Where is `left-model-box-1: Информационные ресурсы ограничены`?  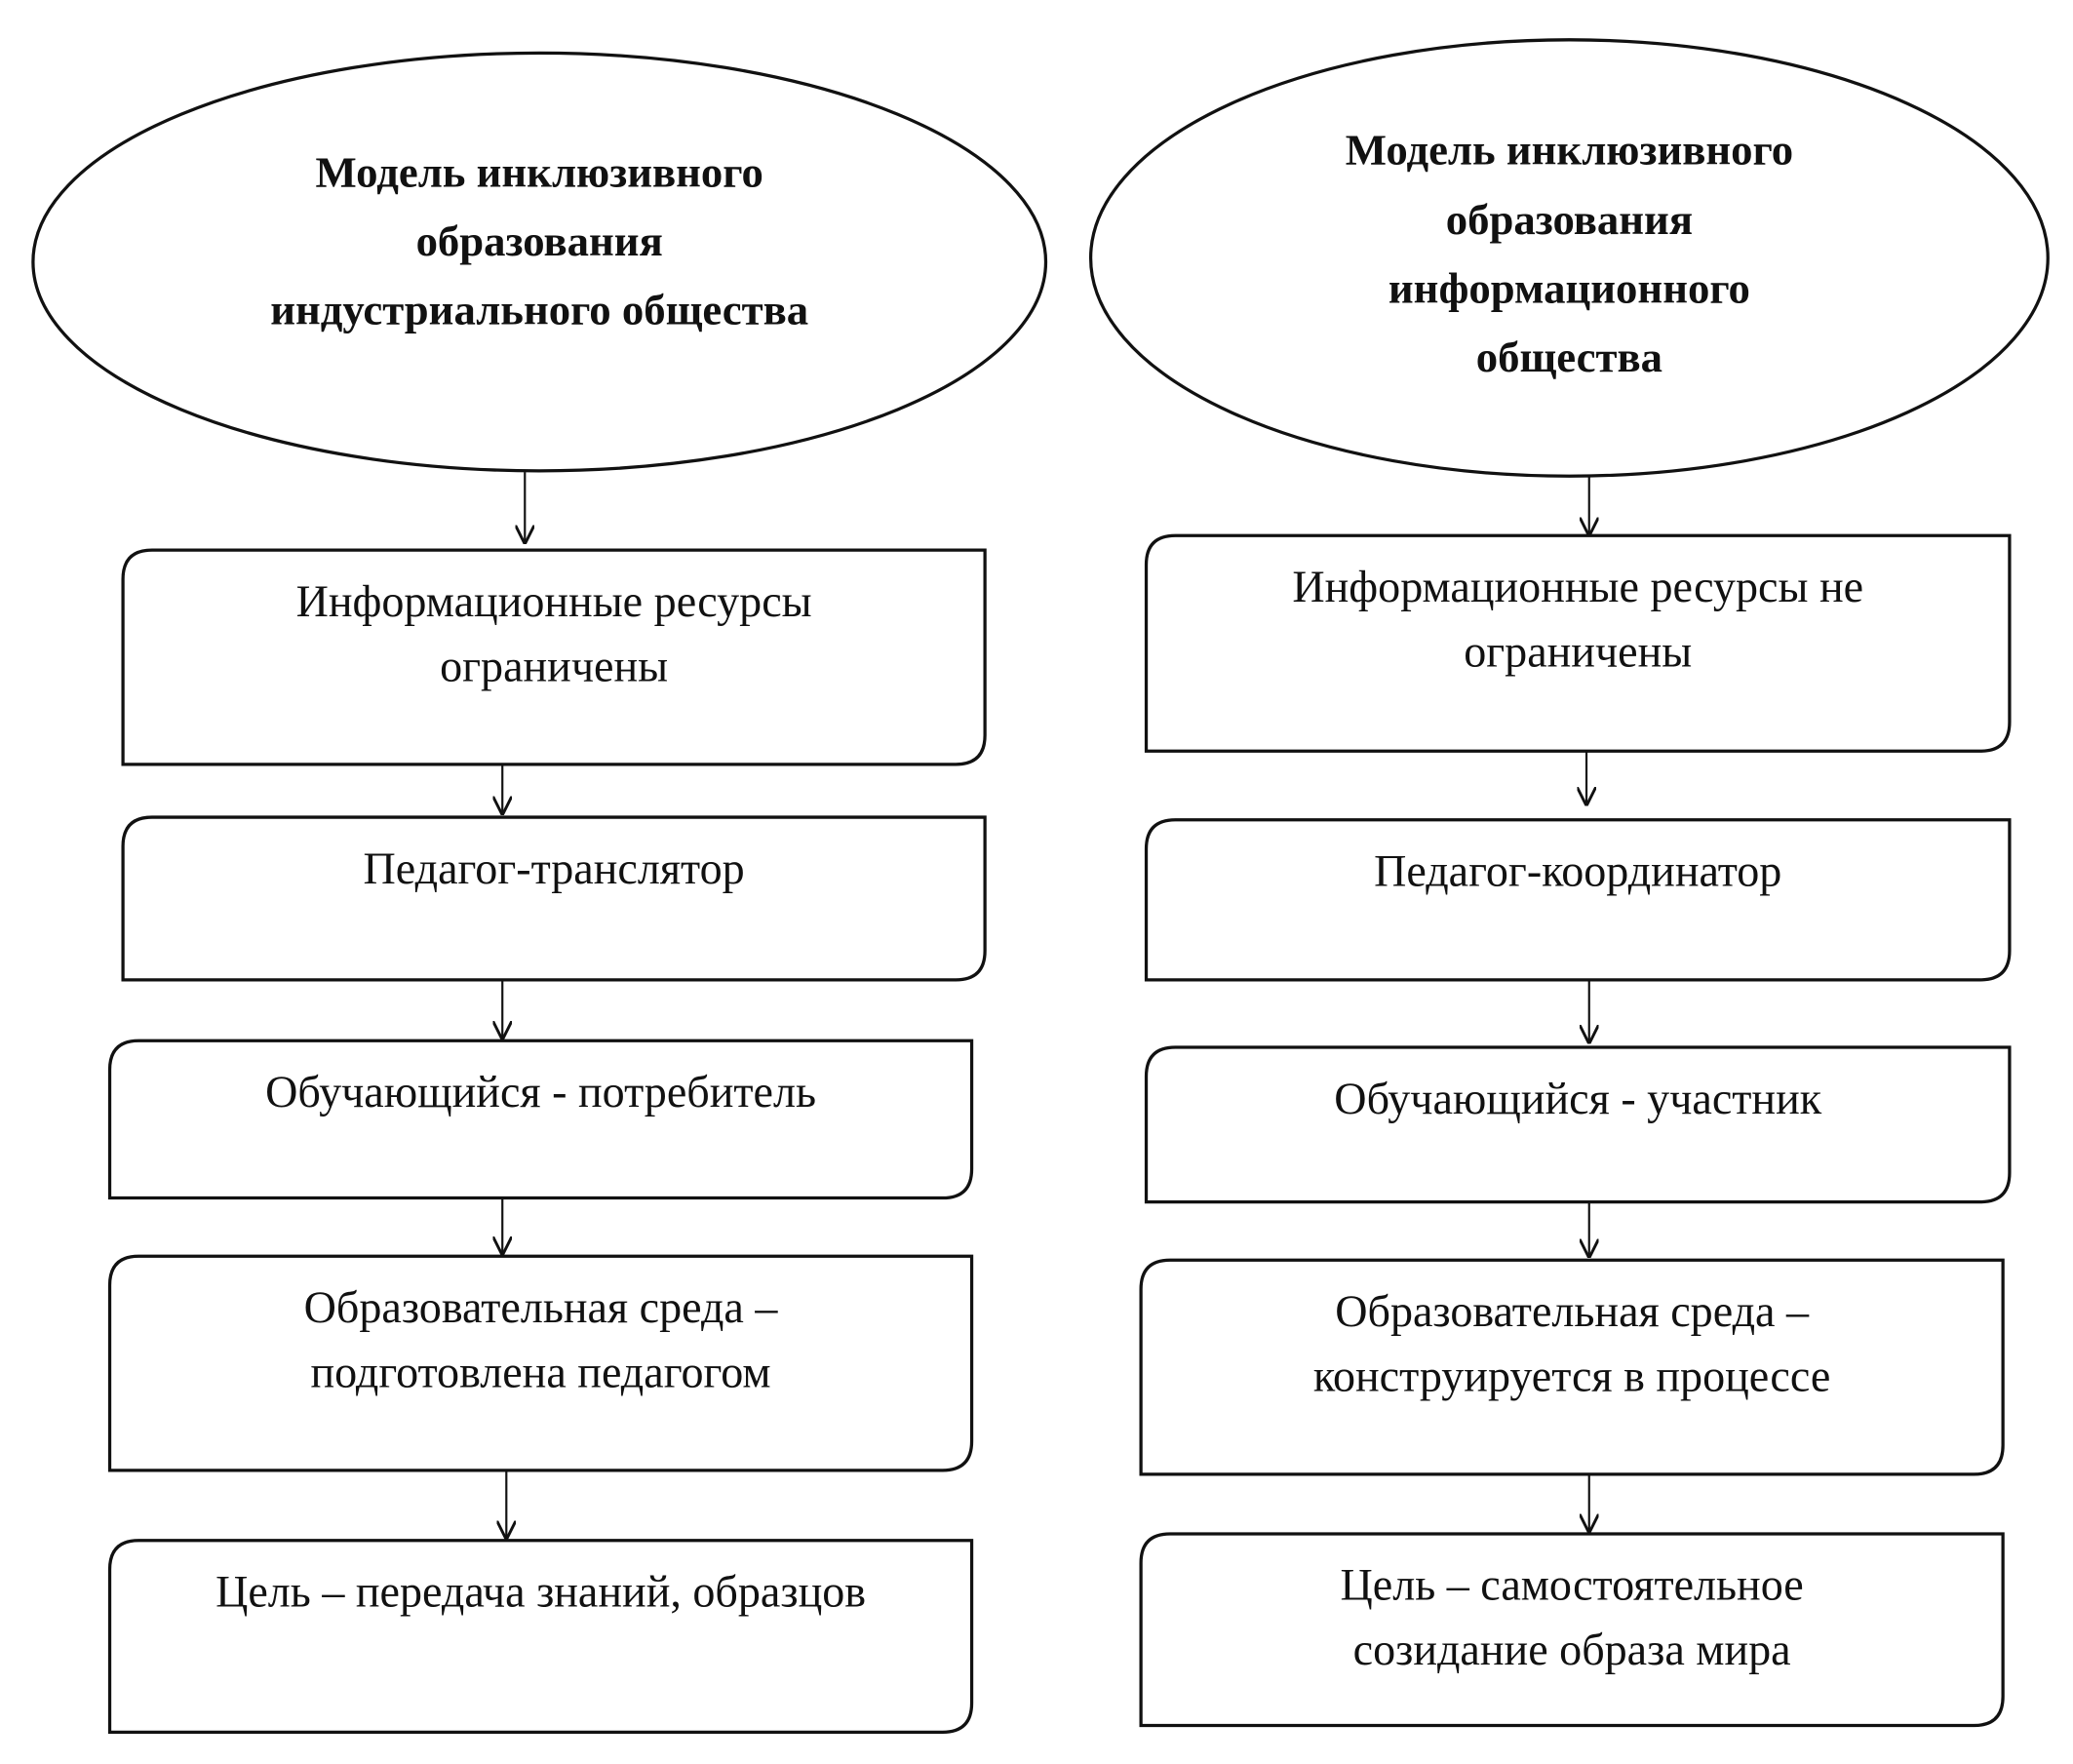 left-model-box-1: Информационные ресурсы ограничены is located at coordinates (554, 657).